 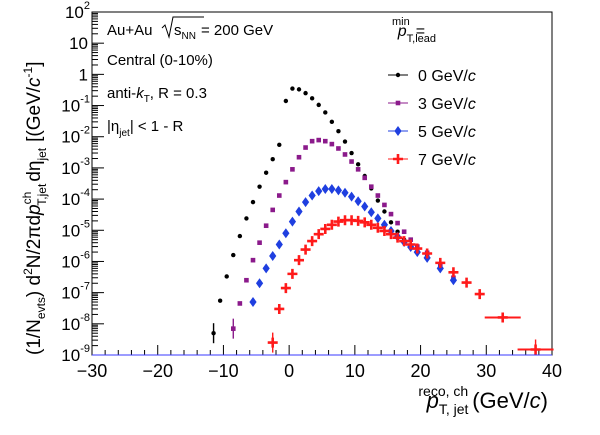 I want to click on annotation-algorithm: anti-kT, R = 0.3, so click(x=157, y=95).